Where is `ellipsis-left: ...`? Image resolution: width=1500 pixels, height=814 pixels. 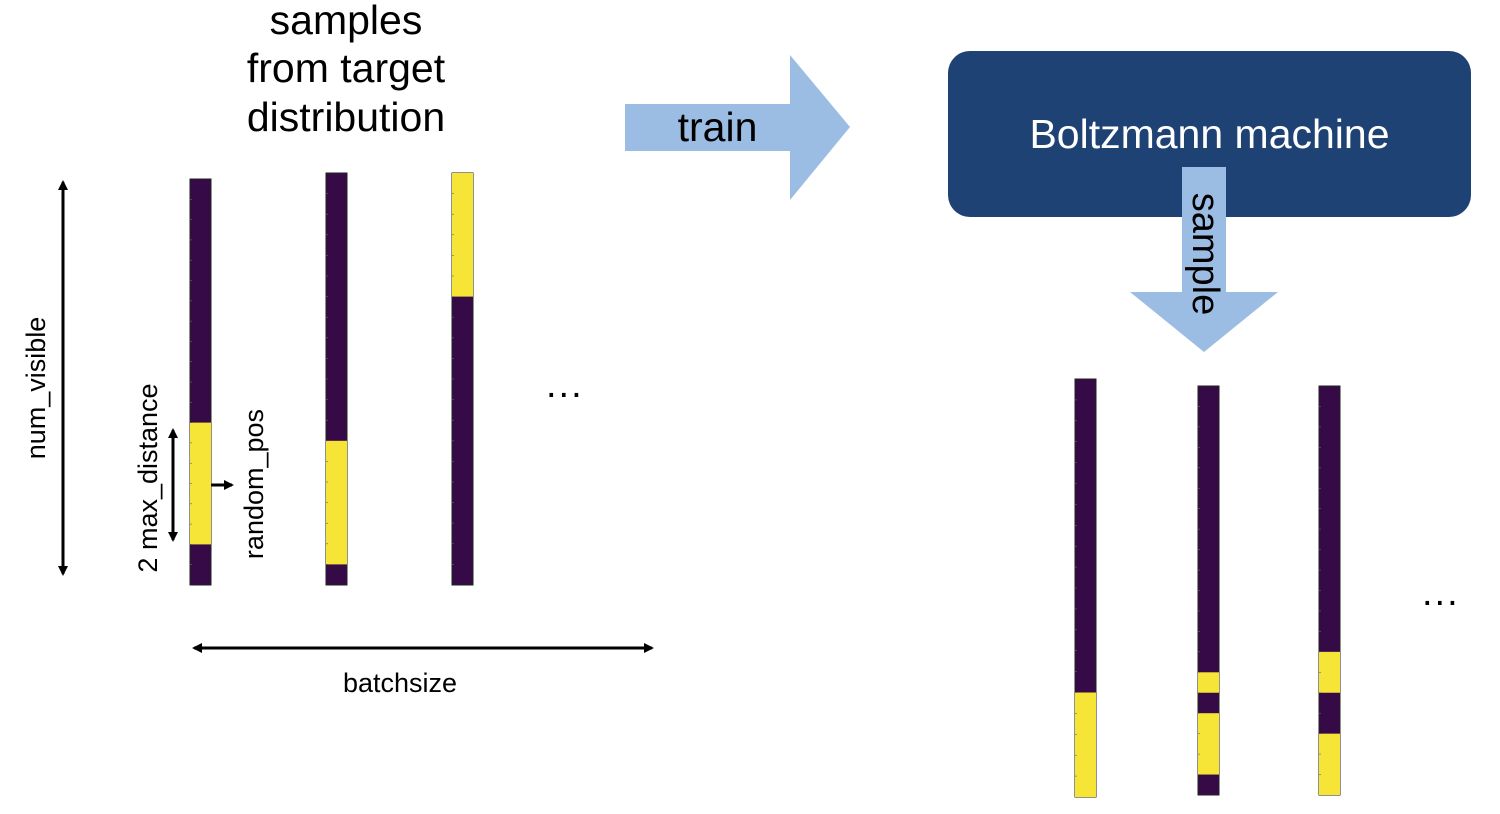 ellipsis-left: ... is located at coordinates (565, 385).